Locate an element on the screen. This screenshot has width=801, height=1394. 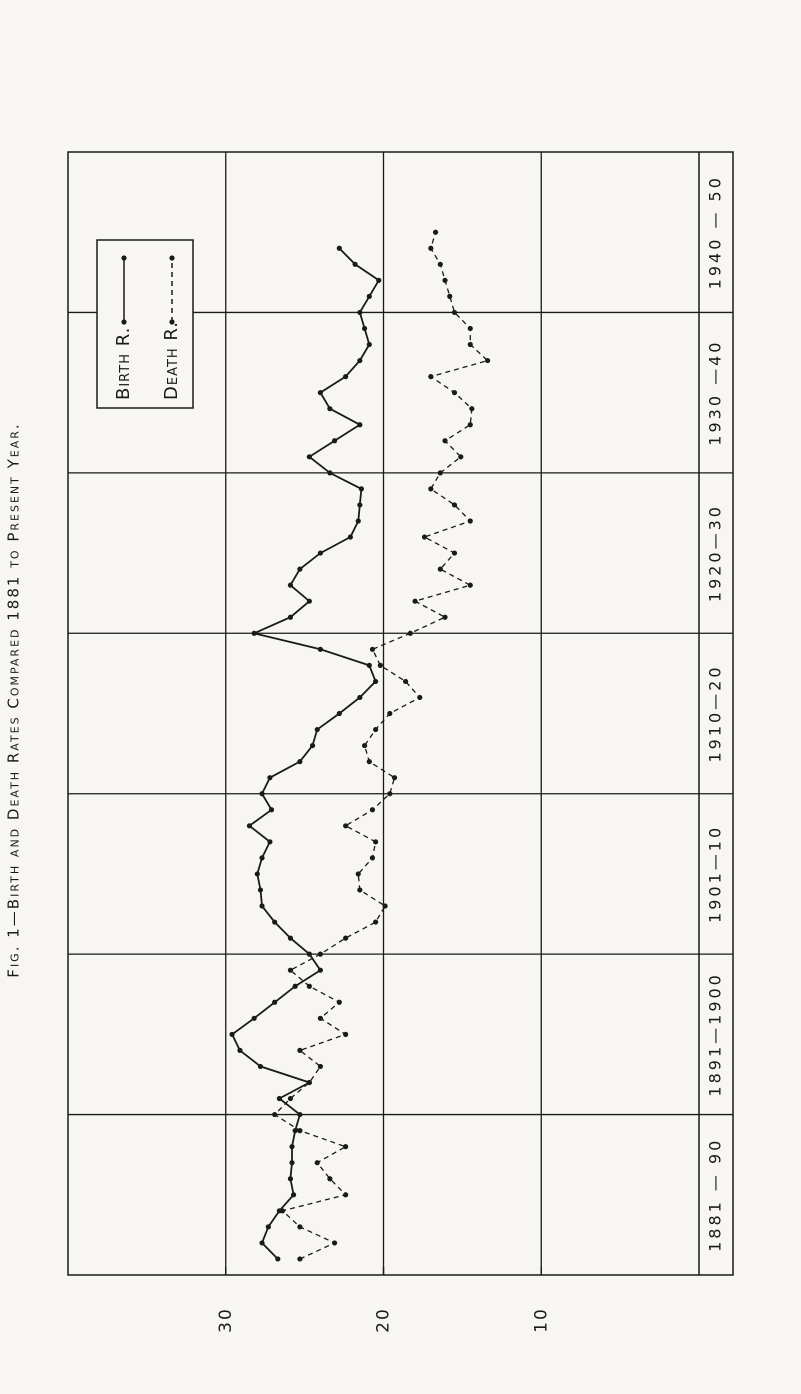
value-tick-label: 30 is located at coordinates (226, 1320).